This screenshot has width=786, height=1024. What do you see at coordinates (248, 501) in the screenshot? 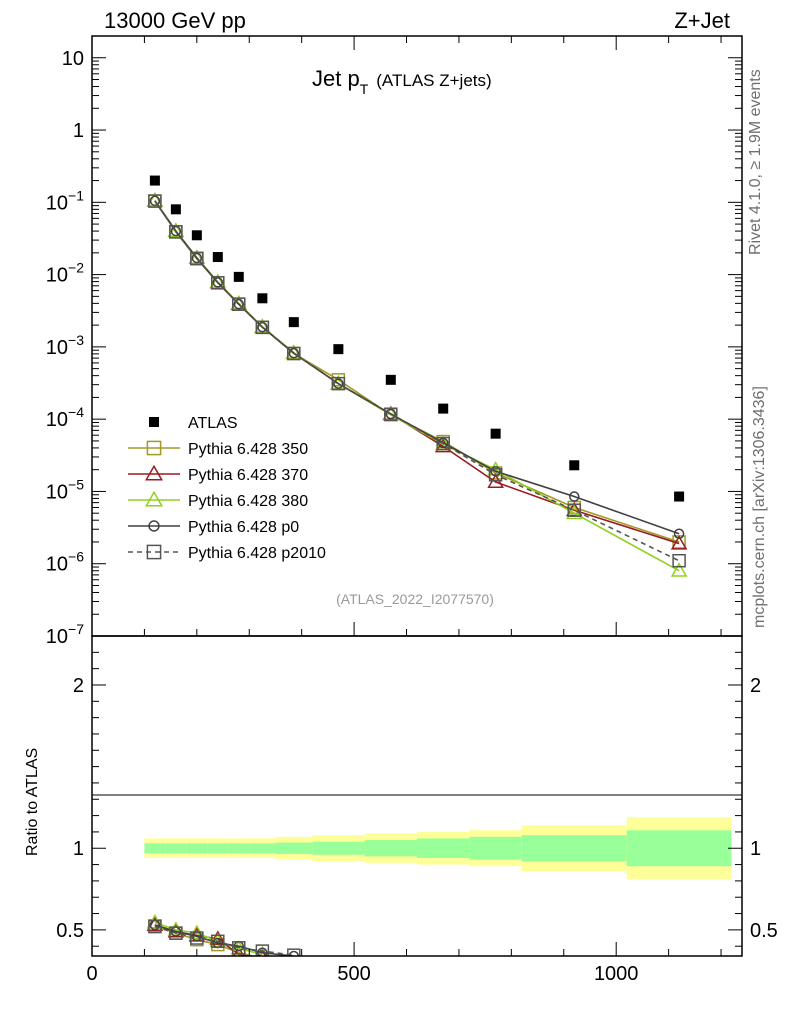
I see `legend-label-3: Pythia 6.428 380` at bounding box center [248, 501].